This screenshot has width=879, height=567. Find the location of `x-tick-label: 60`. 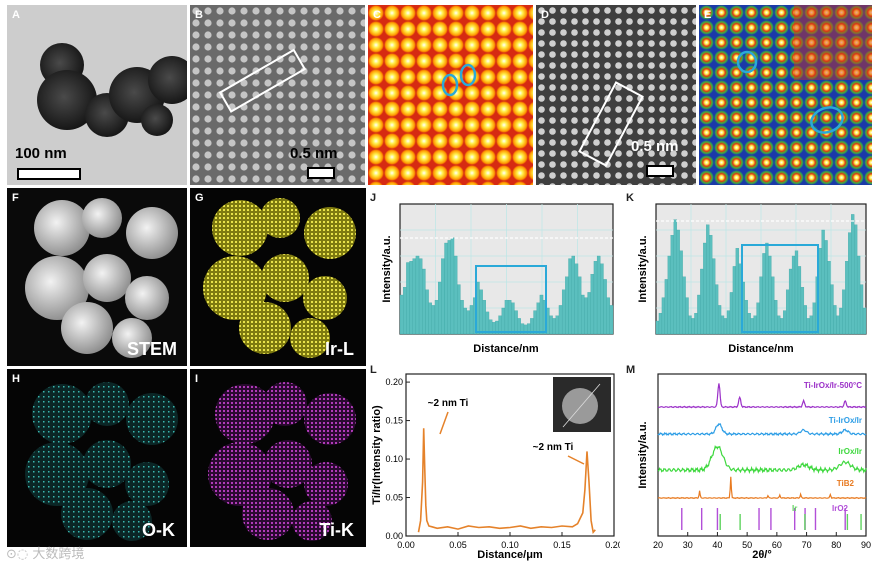

x-tick-label: 60 is located at coordinates (777, 545).